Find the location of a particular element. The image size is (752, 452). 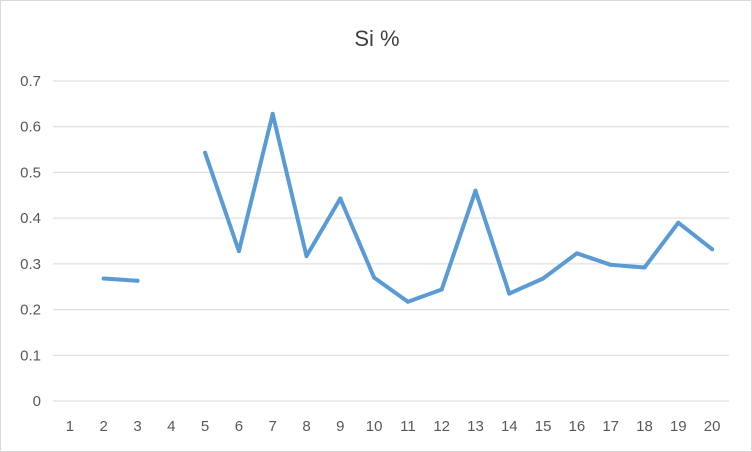

x-tick-label: 2 is located at coordinates (104, 426).